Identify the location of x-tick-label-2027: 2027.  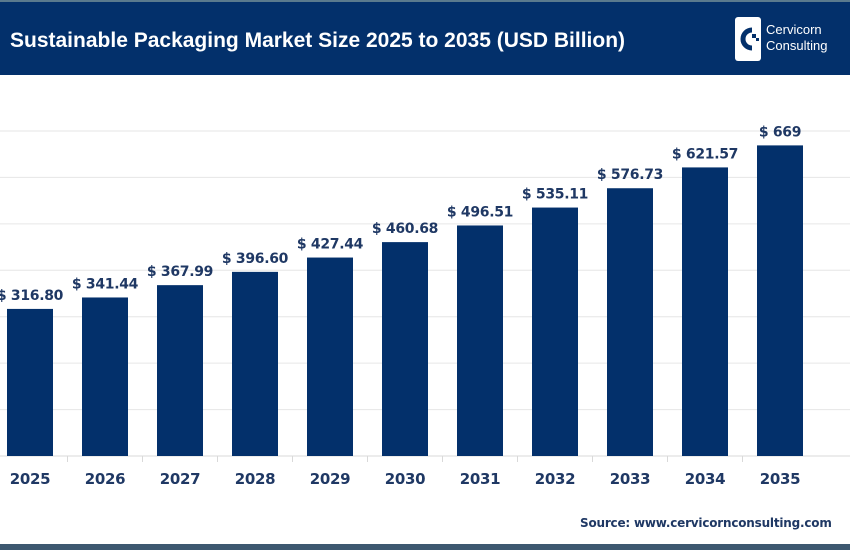
(180, 479).